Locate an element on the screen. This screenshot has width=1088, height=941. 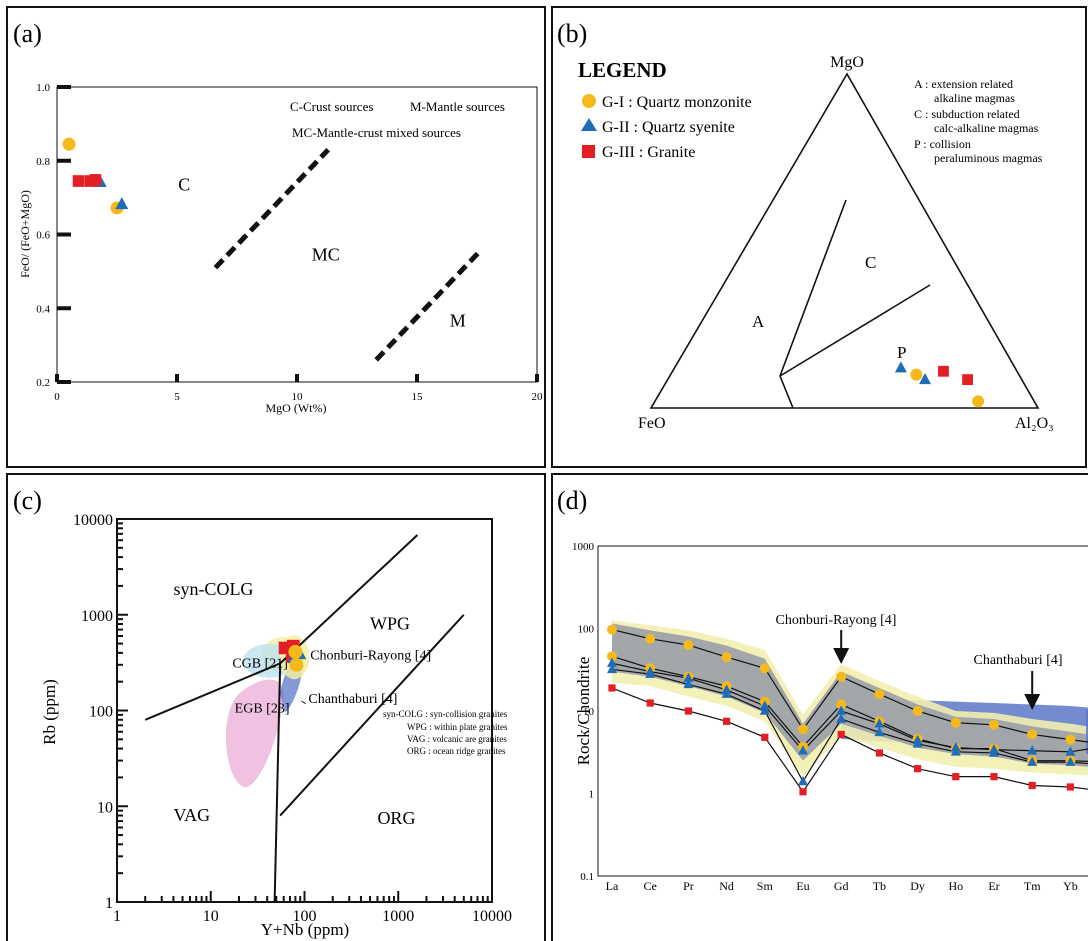
chanthaburi-leader-line is located at coordinates (303, 702).